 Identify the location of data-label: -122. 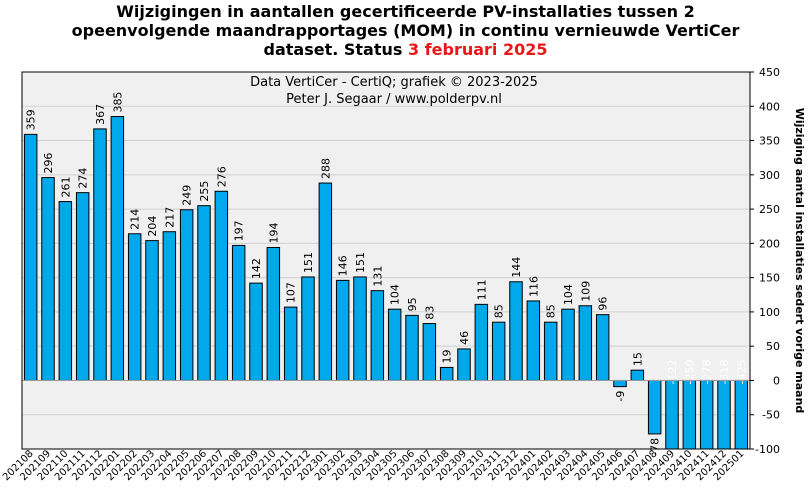
(672, 371).